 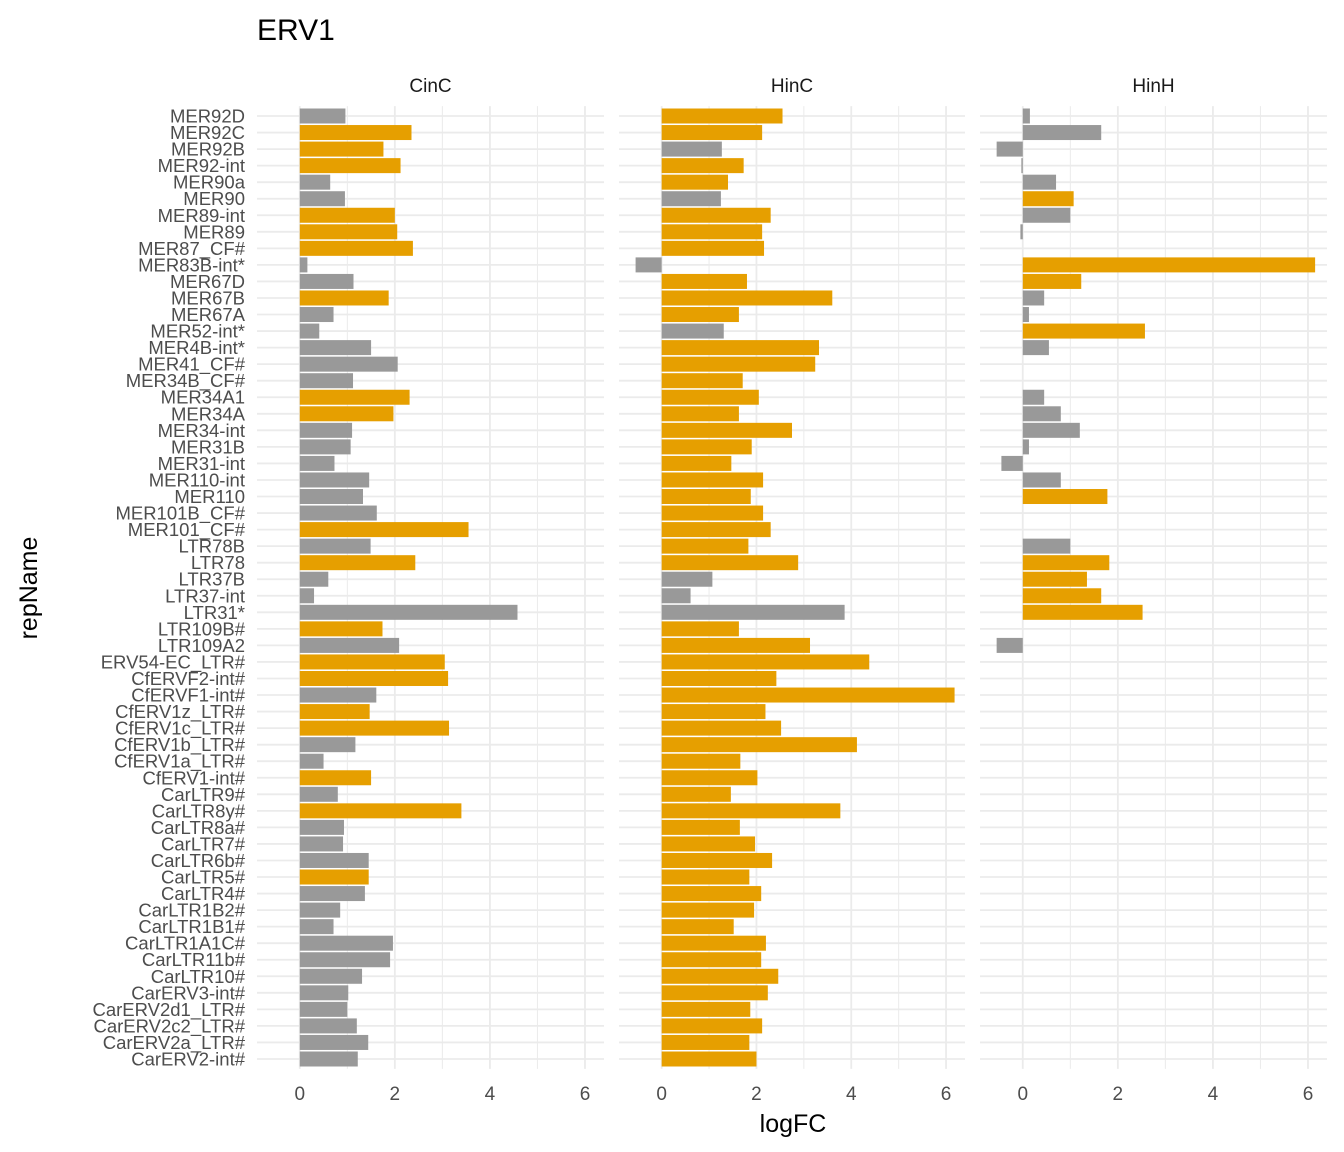 I want to click on y-tick-label: CarLTR10#, so click(x=198, y=976).